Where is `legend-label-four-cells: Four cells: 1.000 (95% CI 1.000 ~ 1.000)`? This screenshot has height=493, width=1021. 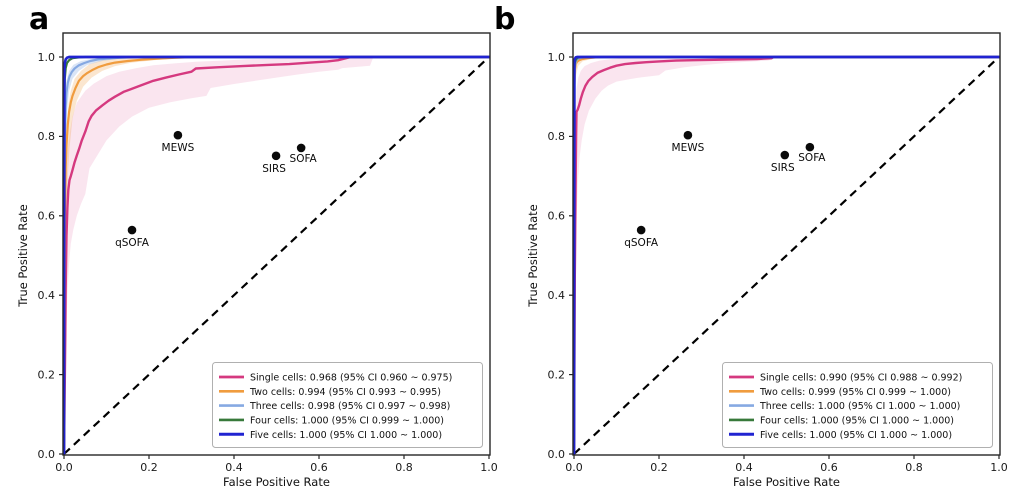 legend-label-four-cells: Four cells: 1.000 (95% CI 1.000 ~ 1.000) is located at coordinates (857, 421).